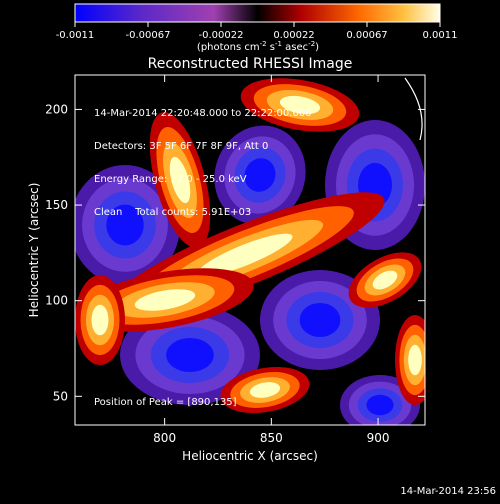 This screenshot has width=500, height=504. Describe the element at coordinates (440, 35) in the screenshot. I see `colorbar-tick-label: 0.0011` at that location.